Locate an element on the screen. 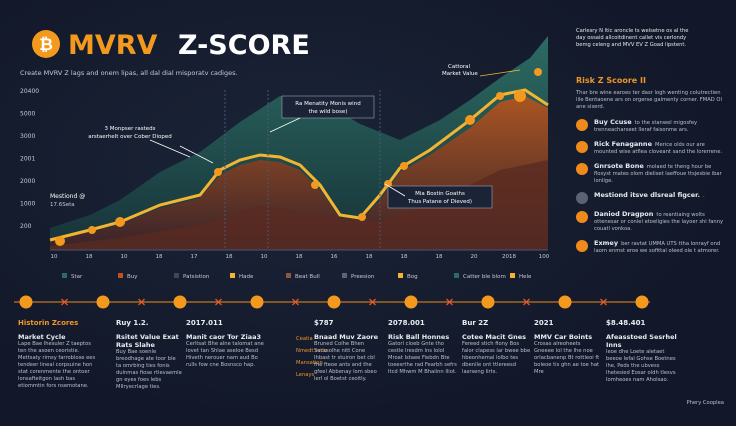  legend-label: Hade is located at coordinates (246, 277).